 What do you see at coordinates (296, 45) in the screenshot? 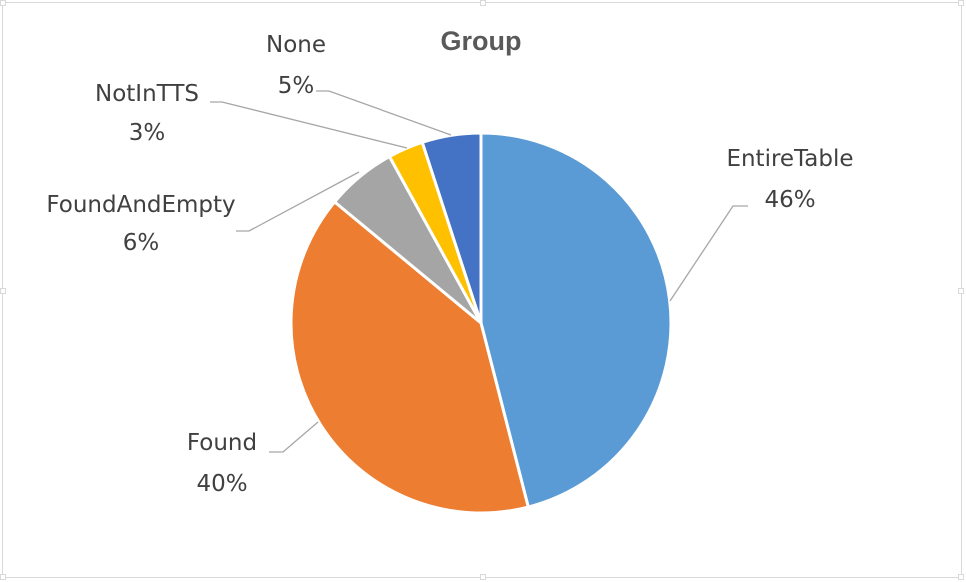
I see `data-label-name-none: None` at bounding box center [296, 45].